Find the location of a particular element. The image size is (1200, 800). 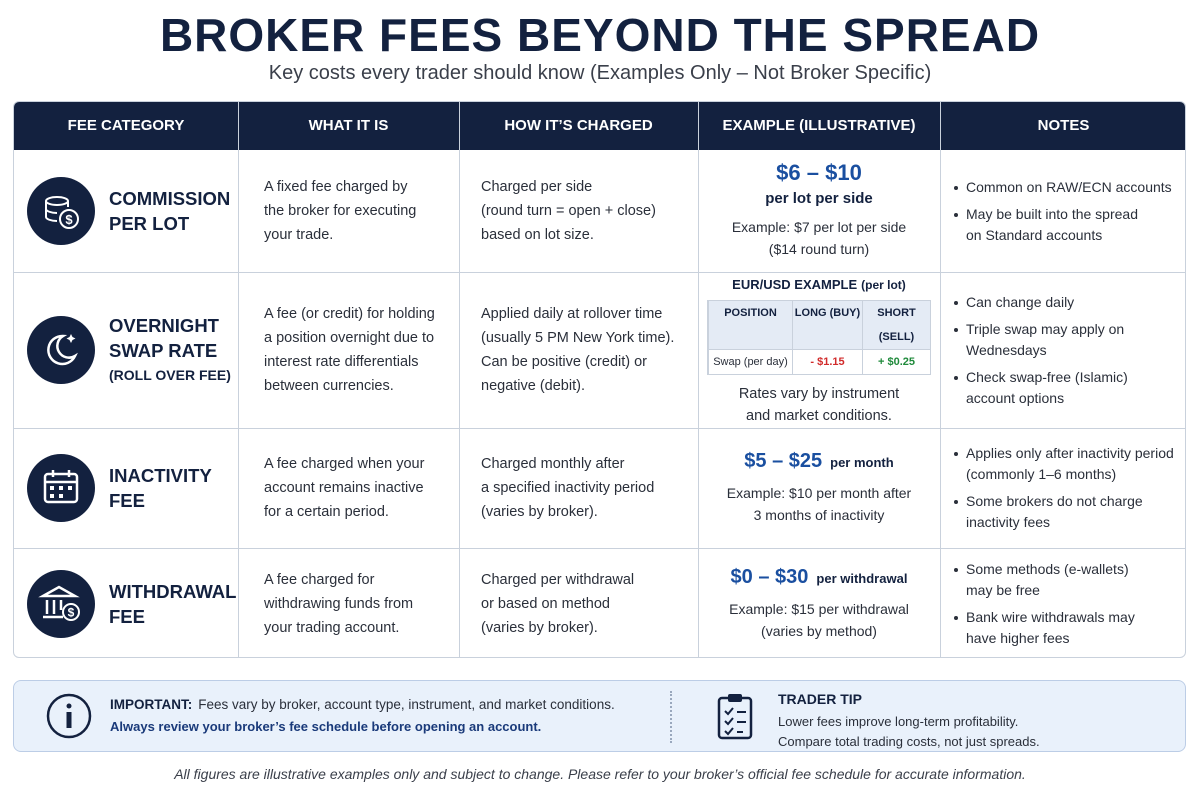

divider is located at coordinates (671, 717).